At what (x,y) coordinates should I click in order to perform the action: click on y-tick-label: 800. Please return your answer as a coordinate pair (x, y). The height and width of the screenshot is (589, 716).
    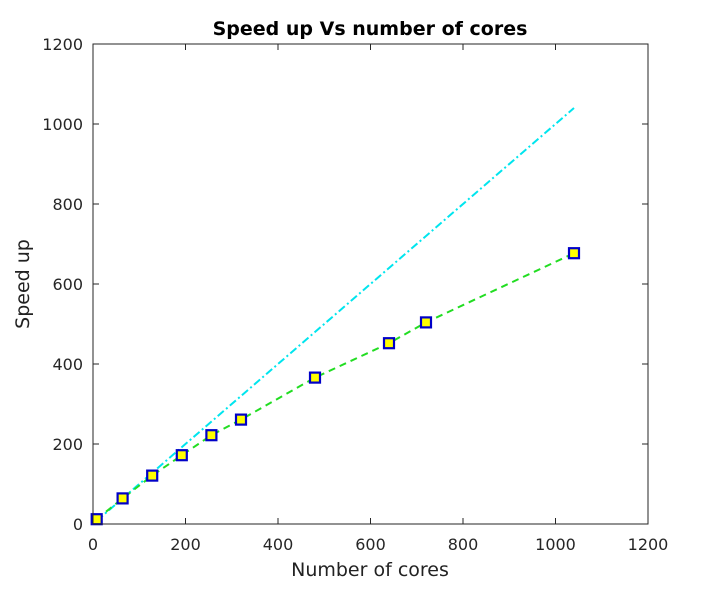
    Looking at the image, I should click on (67, 204).